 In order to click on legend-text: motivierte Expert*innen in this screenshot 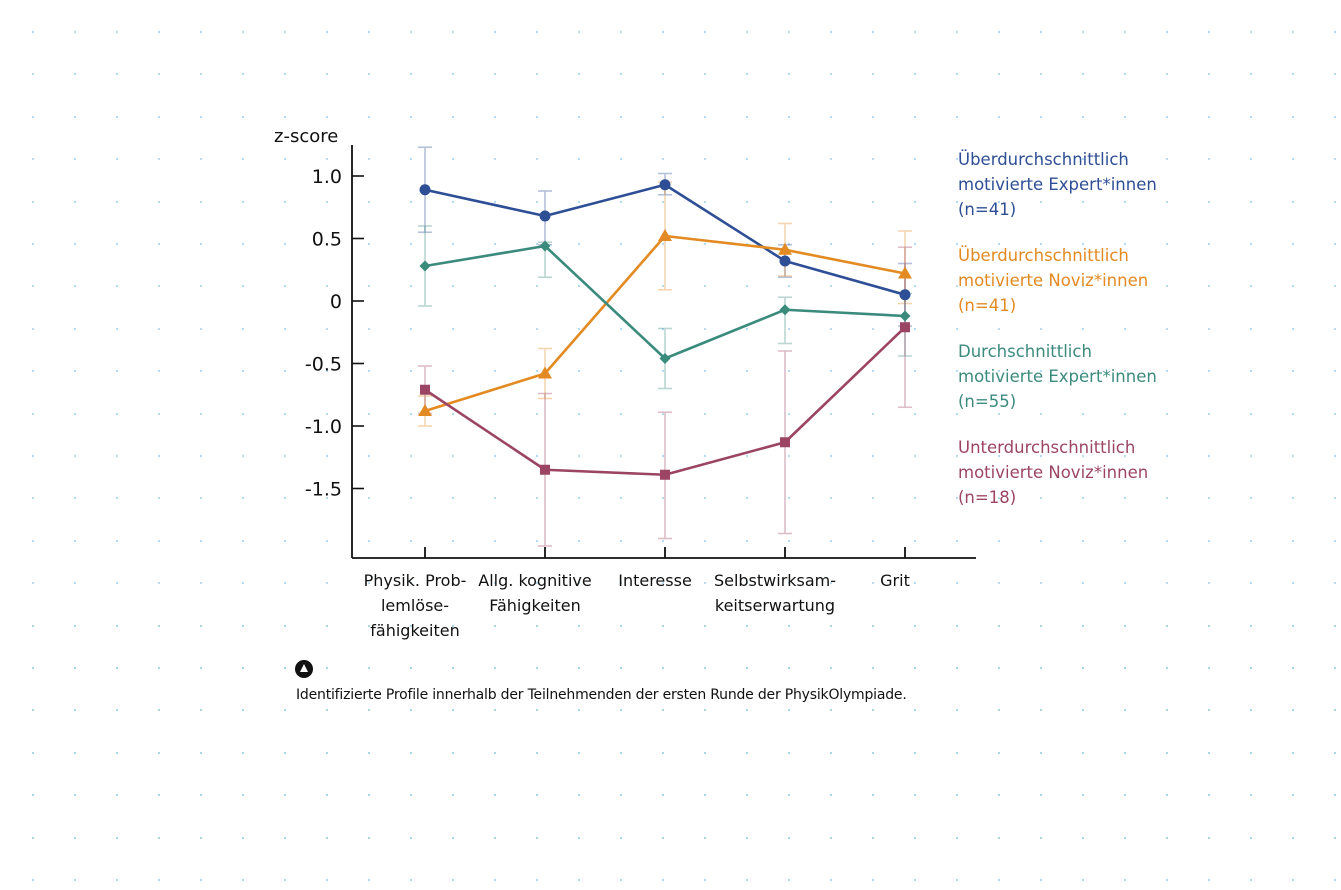, I will do `click(1057, 184)`.